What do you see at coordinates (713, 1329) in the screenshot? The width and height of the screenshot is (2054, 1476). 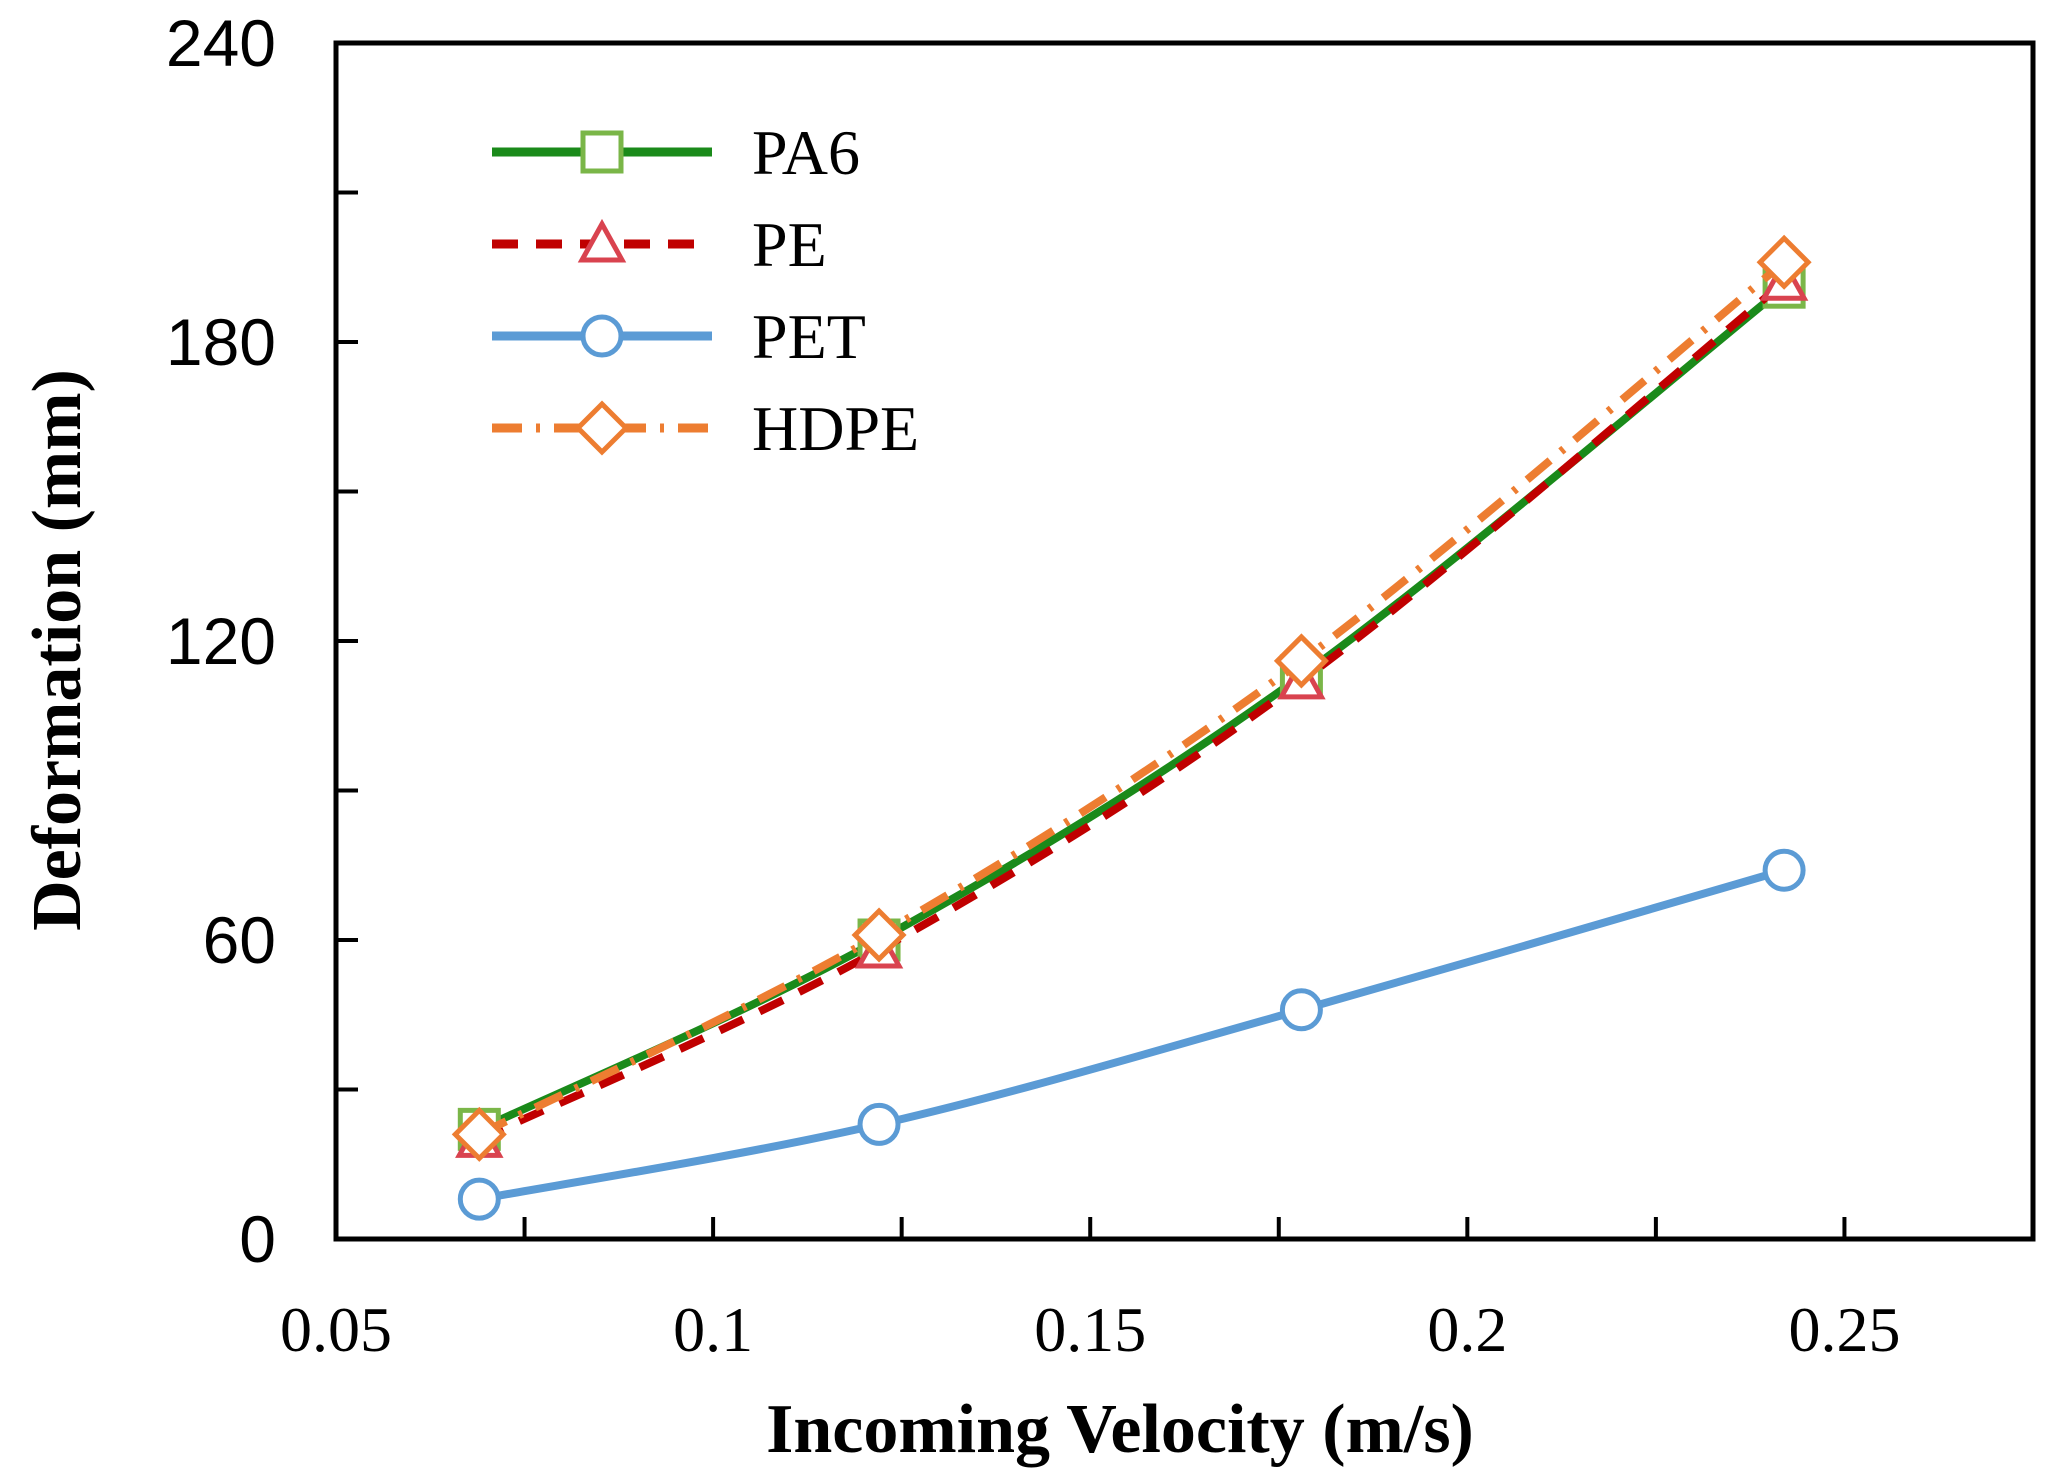 I see `x-tick-label: 0.1` at bounding box center [713, 1329].